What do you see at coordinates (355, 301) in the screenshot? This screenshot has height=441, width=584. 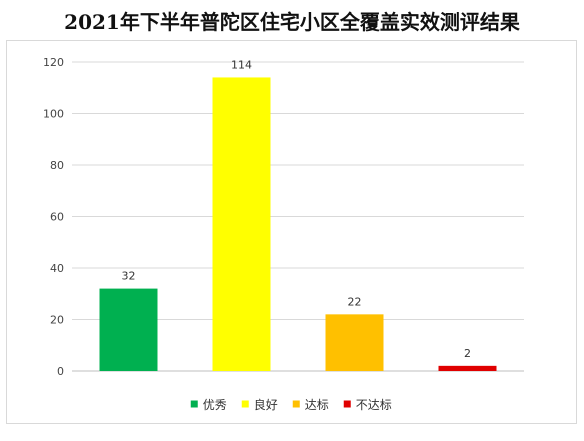 I see `data-label: 22` at bounding box center [355, 301].